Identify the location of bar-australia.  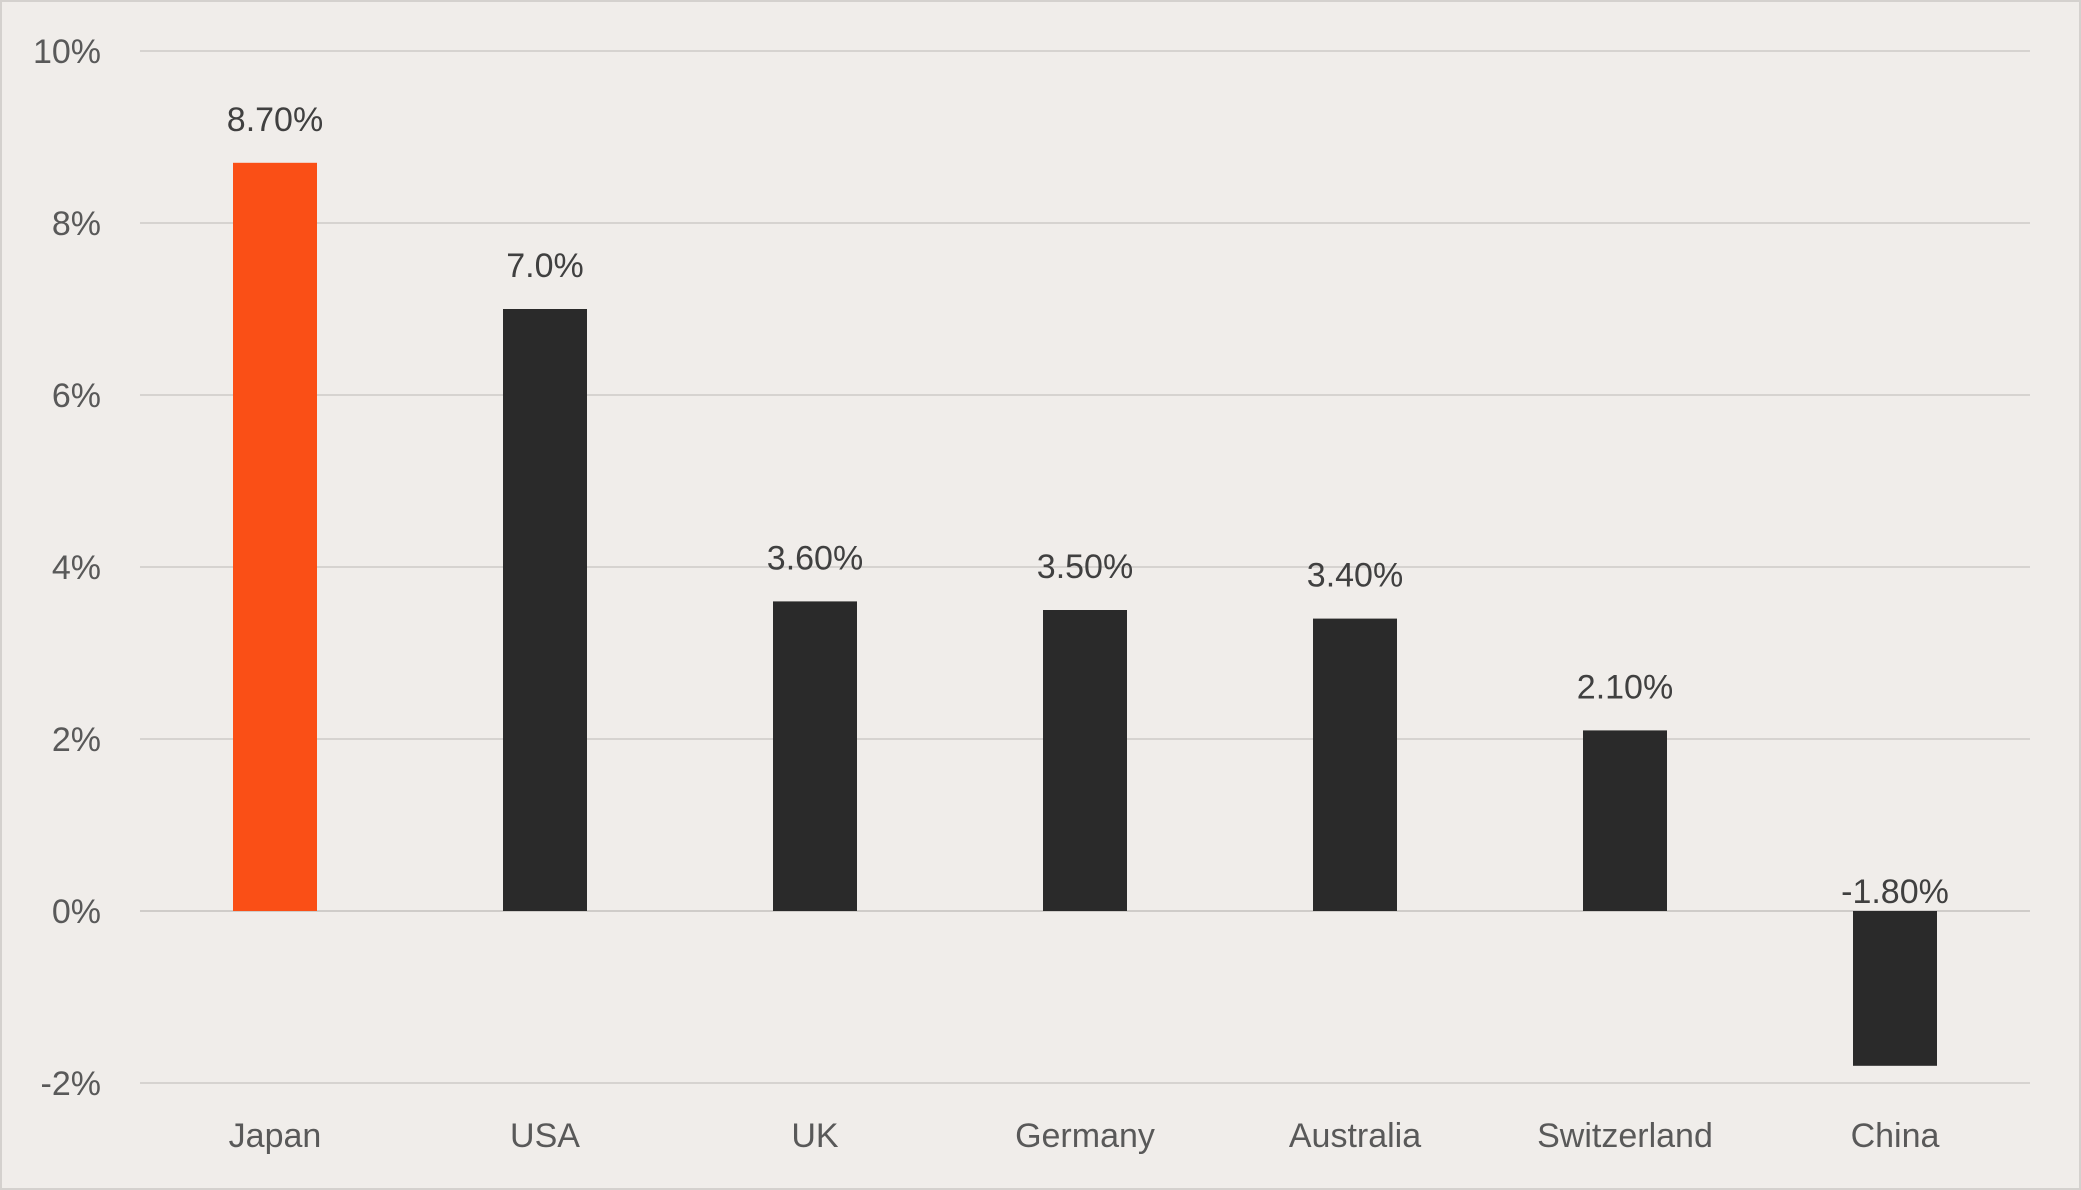
(1355, 764).